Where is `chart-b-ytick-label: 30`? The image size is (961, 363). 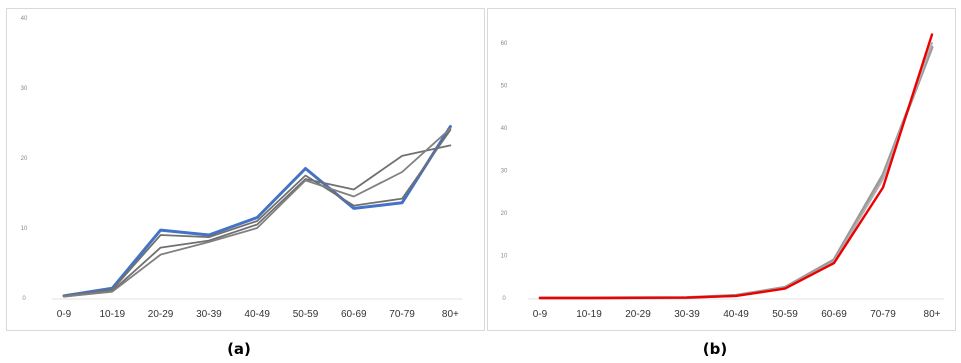
chart-b-ytick-label: 30 is located at coordinates (504, 172).